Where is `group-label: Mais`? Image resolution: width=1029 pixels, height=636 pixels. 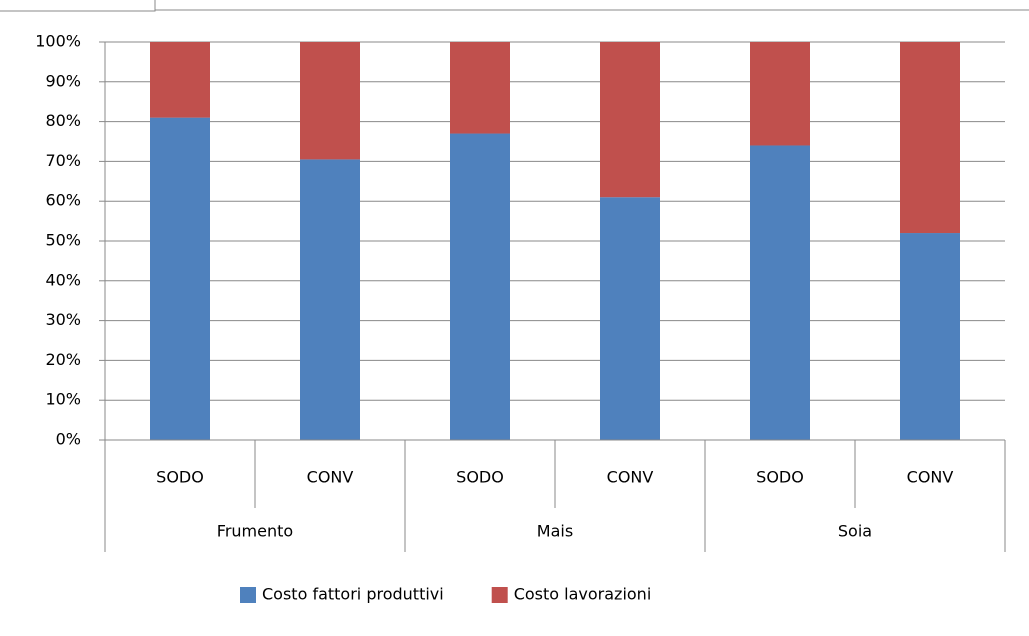 group-label: Mais is located at coordinates (555, 531).